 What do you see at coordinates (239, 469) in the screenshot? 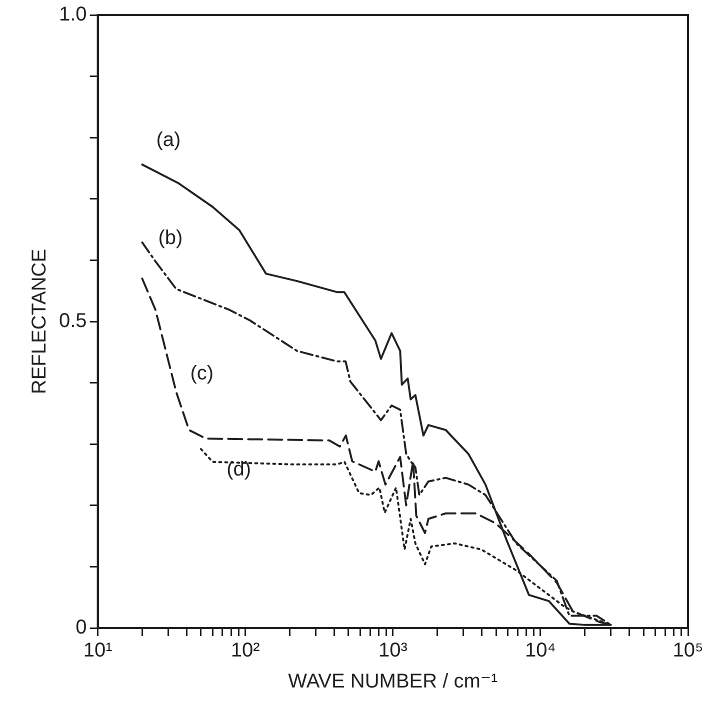
I see `series-label: (d)` at bounding box center [239, 469].